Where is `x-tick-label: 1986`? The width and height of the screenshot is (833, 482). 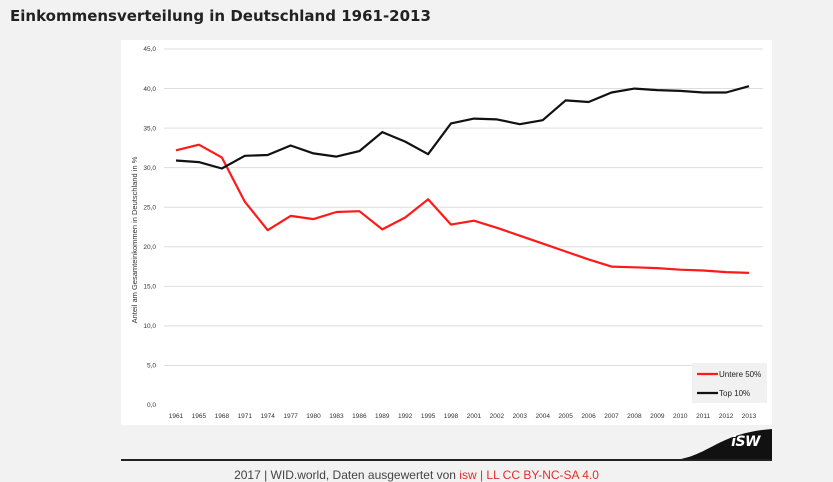 x-tick-label: 1986 is located at coordinates (359, 416).